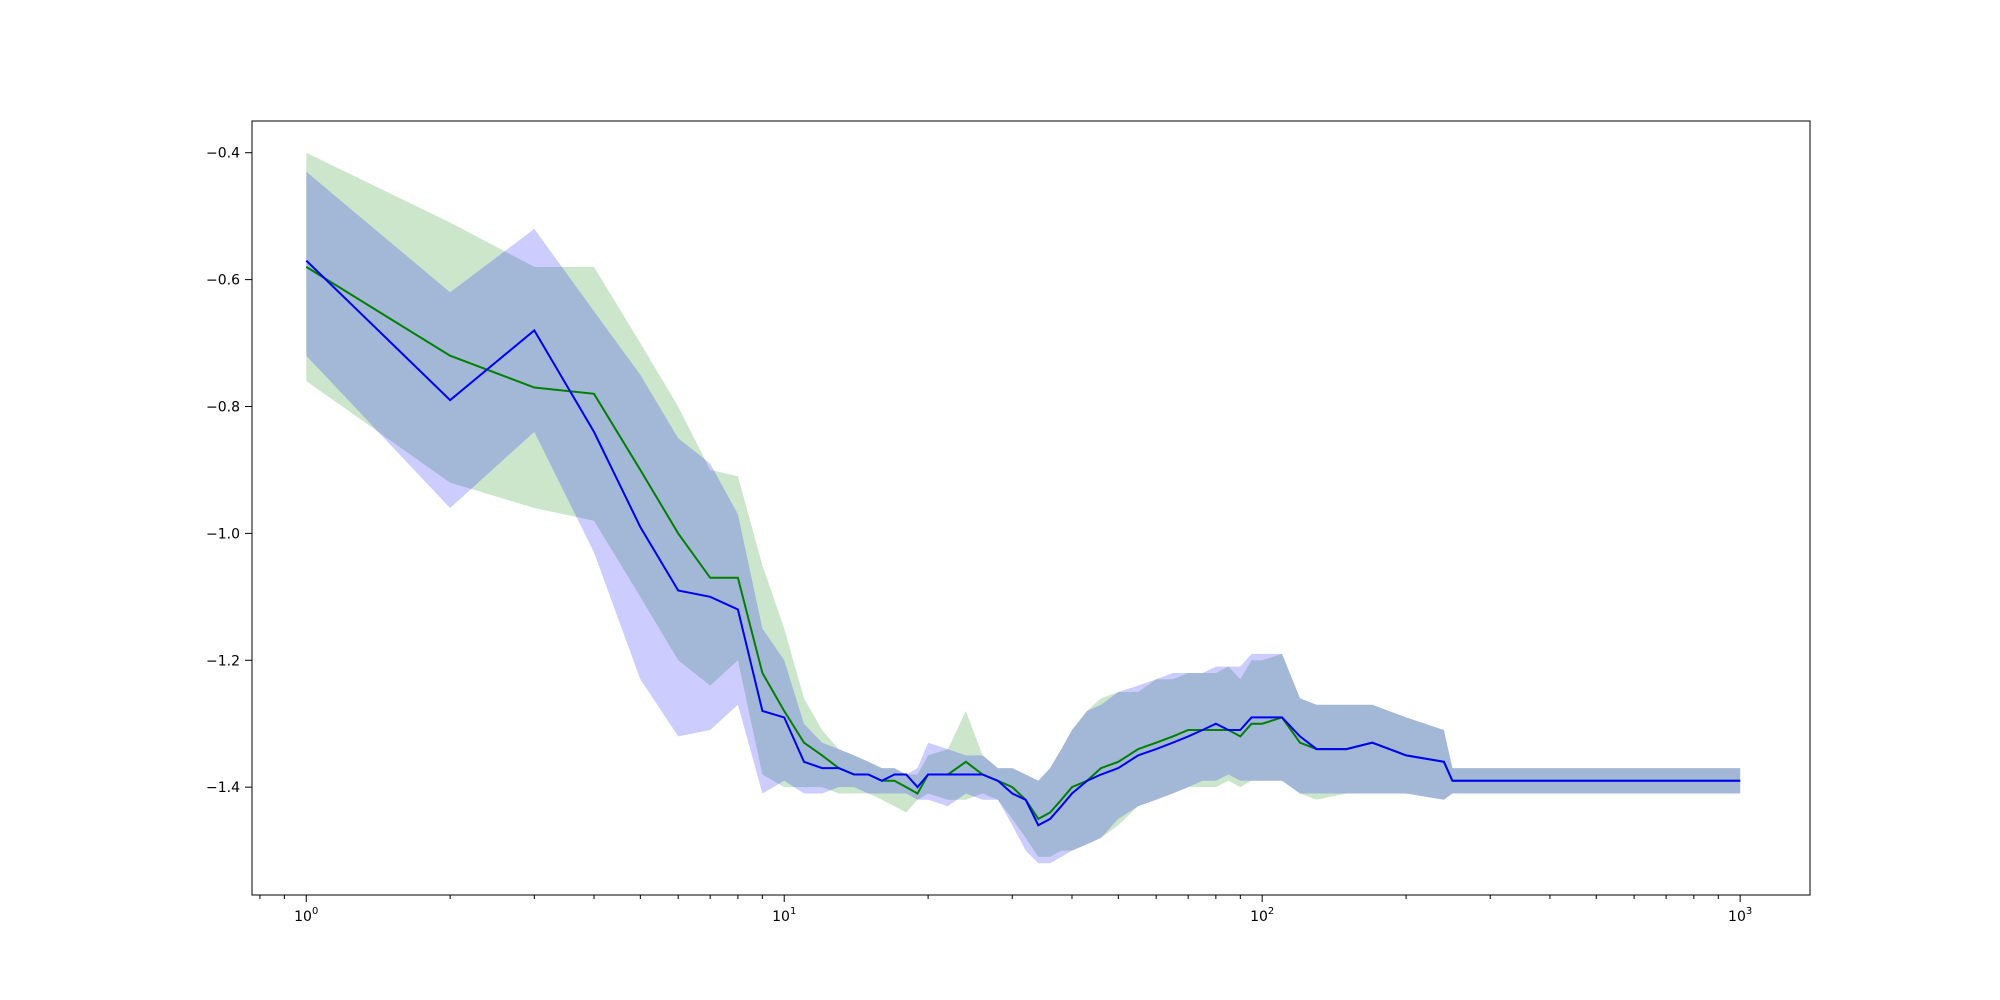 The width and height of the screenshot is (2000, 1000). I want to click on y-tick-label: −0.6, so click(223, 281).